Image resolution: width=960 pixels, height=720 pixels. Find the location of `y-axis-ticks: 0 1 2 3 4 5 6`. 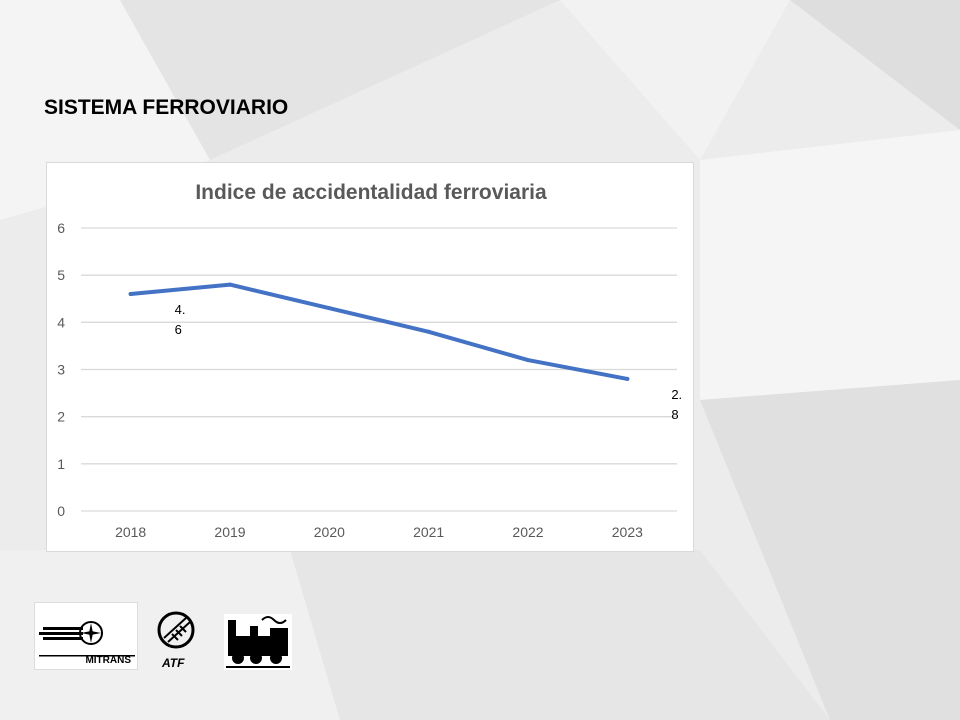

y-axis-ticks: 0 1 2 3 4 5 6 is located at coordinates (61, 369).